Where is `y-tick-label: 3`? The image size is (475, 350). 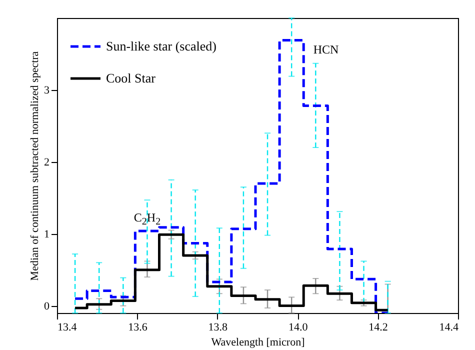 y-tick-label: 3 is located at coordinates (47, 90).